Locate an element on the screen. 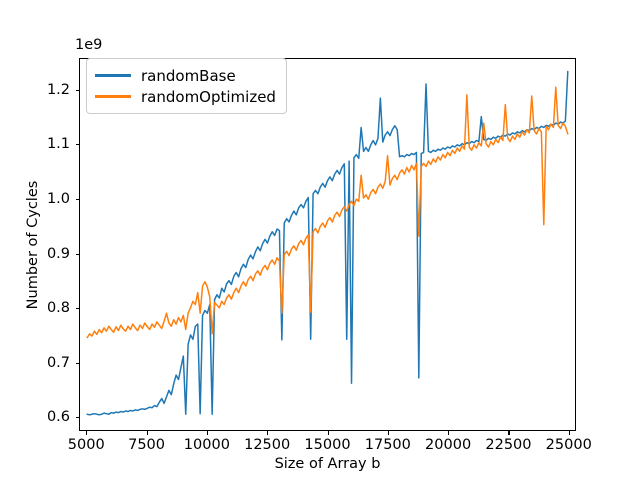  legend-entry-randomOptimized: randomOptimized is located at coordinates (185, 96).